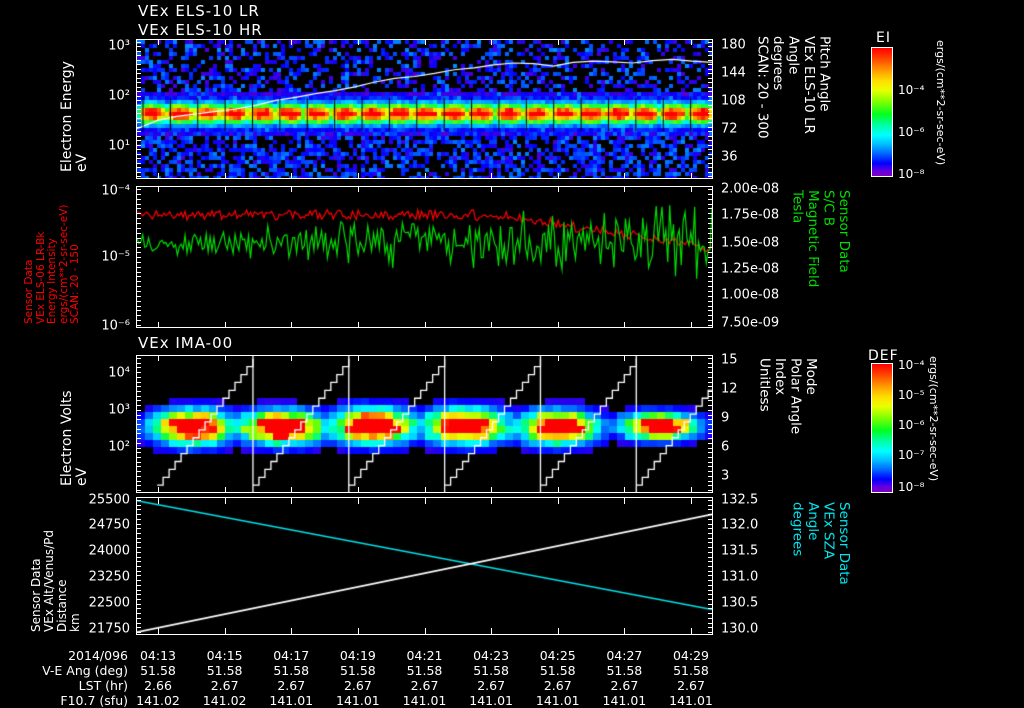 Image resolution: width=1024 pixels, height=708 pixels. I want to click on table-cell-r1-c4: 51.58, so click(424, 670).